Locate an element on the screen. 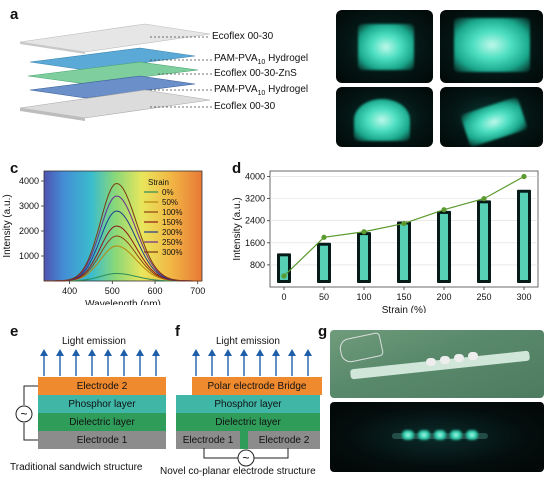 Image resolution: width=550 pixels, height=484 pixels. electrode-1-layer: Electrode 1 is located at coordinates (102, 440).